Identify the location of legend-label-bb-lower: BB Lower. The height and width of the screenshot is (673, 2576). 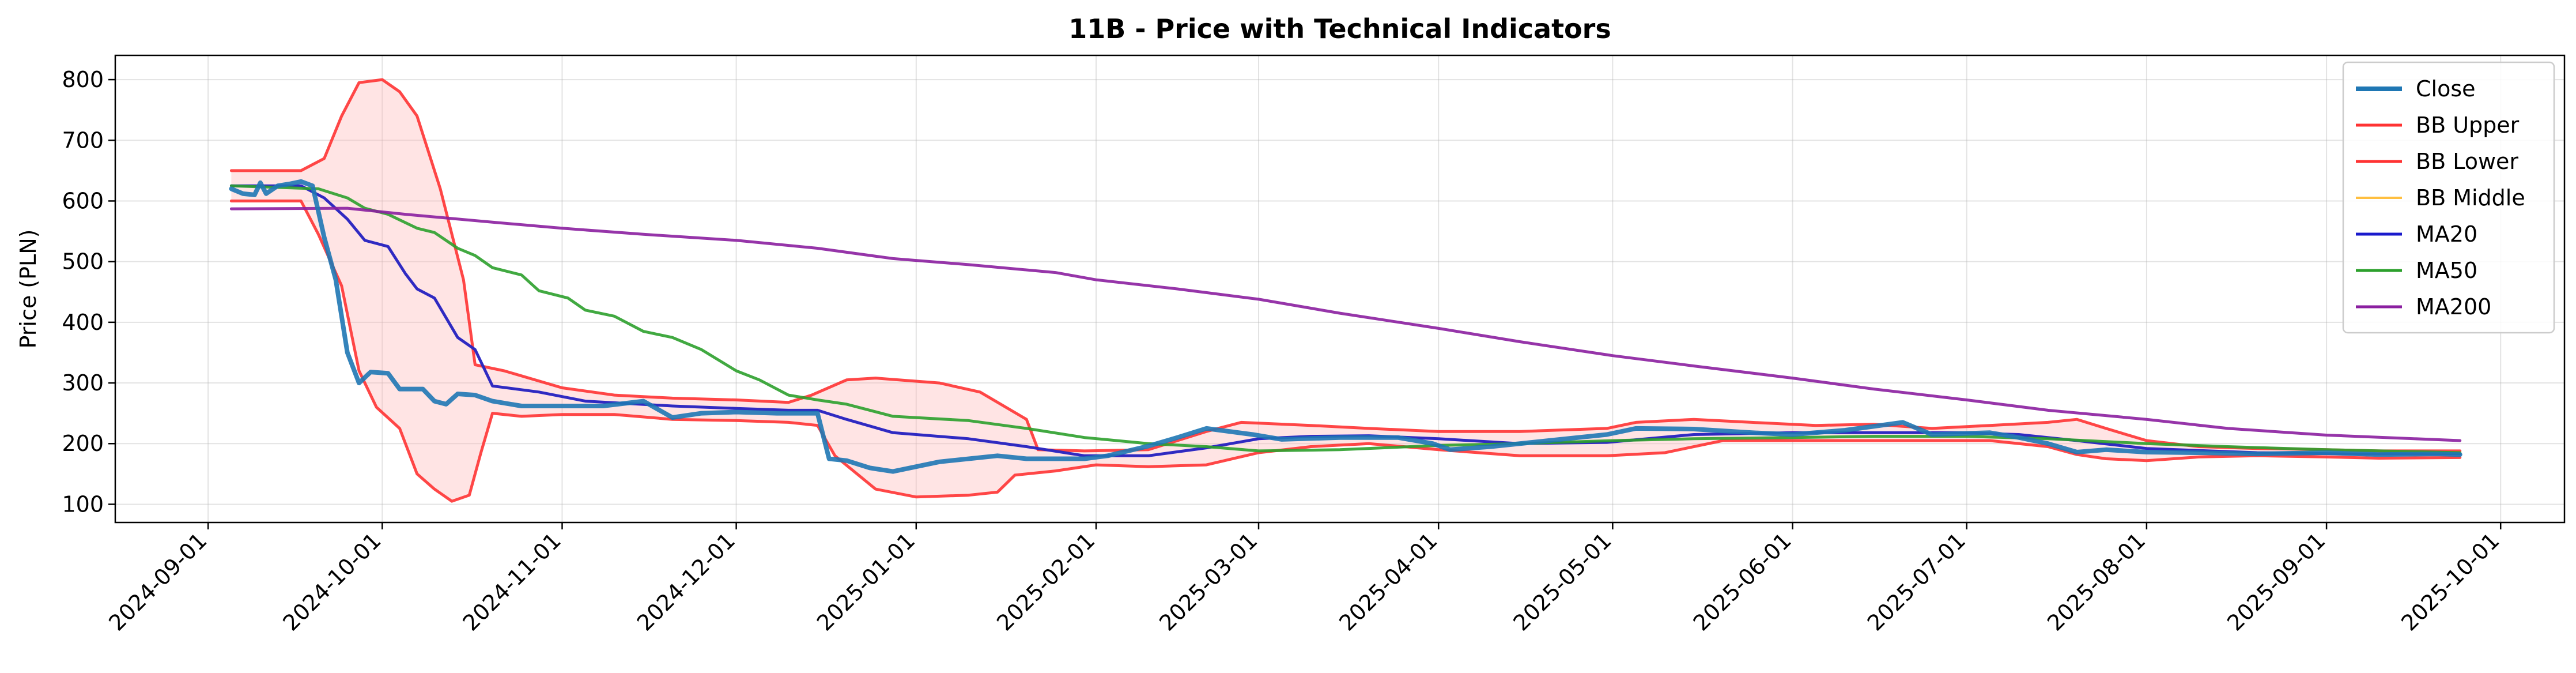
(2467, 161).